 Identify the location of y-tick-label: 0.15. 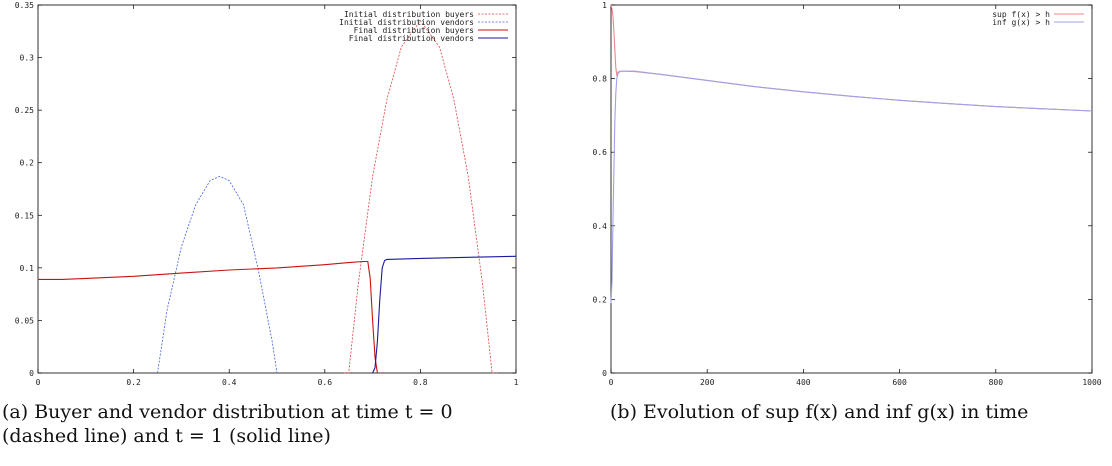
(24, 215).